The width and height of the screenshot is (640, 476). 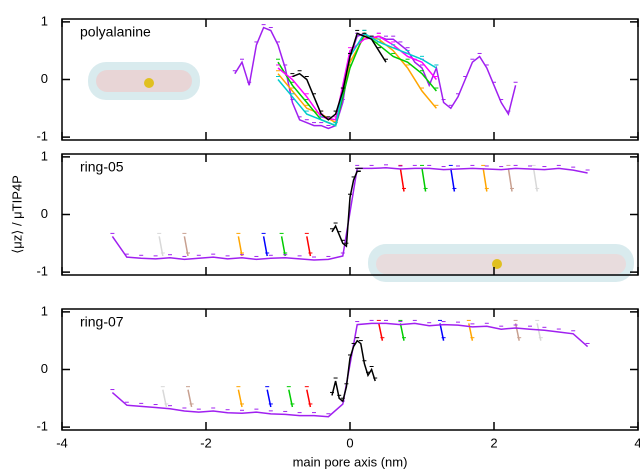 What do you see at coordinates (349, 442) in the screenshot?
I see `x-tick-label: 0` at bounding box center [349, 442].